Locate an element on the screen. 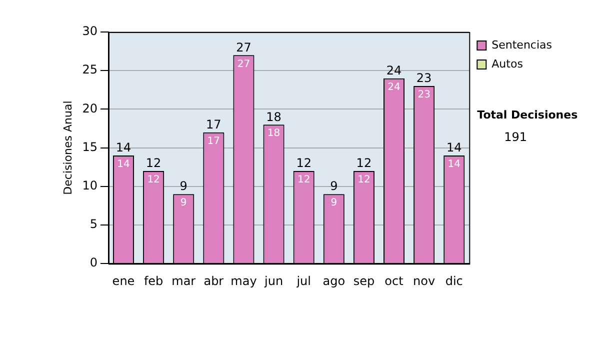  data-label: 23 is located at coordinates (424, 95).